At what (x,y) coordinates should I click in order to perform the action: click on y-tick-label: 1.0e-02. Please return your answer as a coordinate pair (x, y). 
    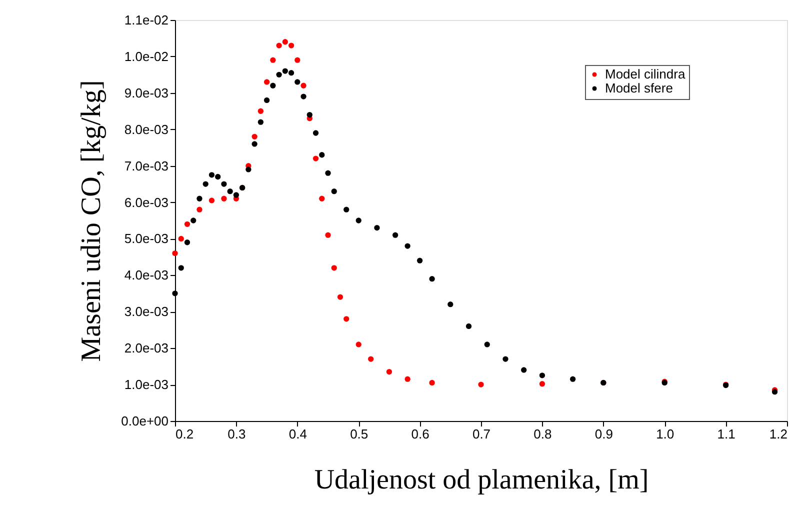
    Looking at the image, I should click on (146, 56).